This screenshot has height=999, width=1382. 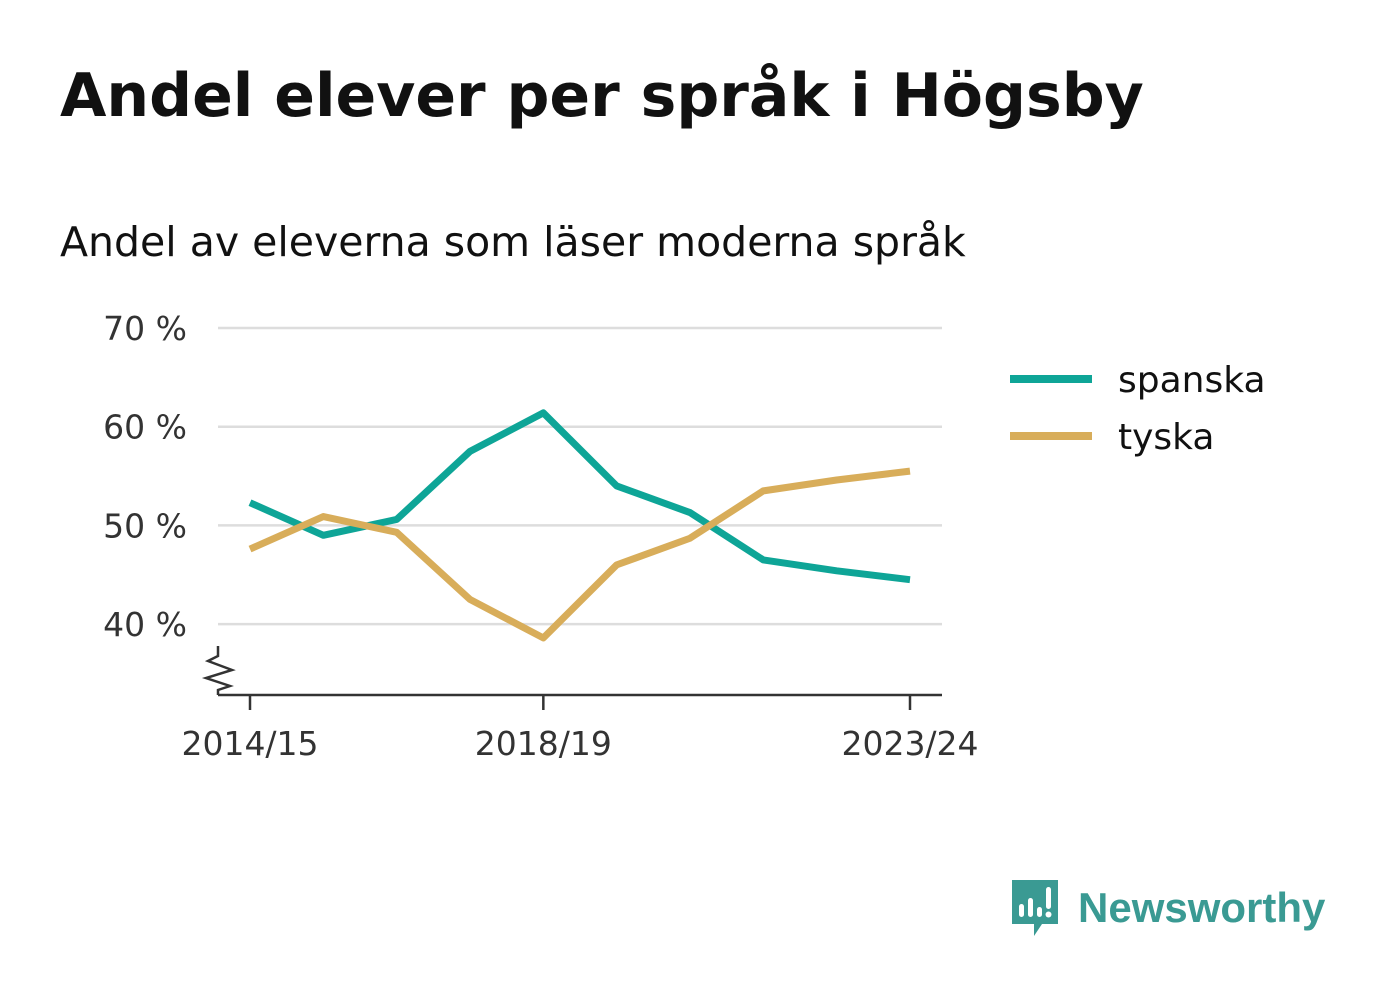 I want to click on bar-chart-speech-bubble-icon, so click(x=1035, y=908).